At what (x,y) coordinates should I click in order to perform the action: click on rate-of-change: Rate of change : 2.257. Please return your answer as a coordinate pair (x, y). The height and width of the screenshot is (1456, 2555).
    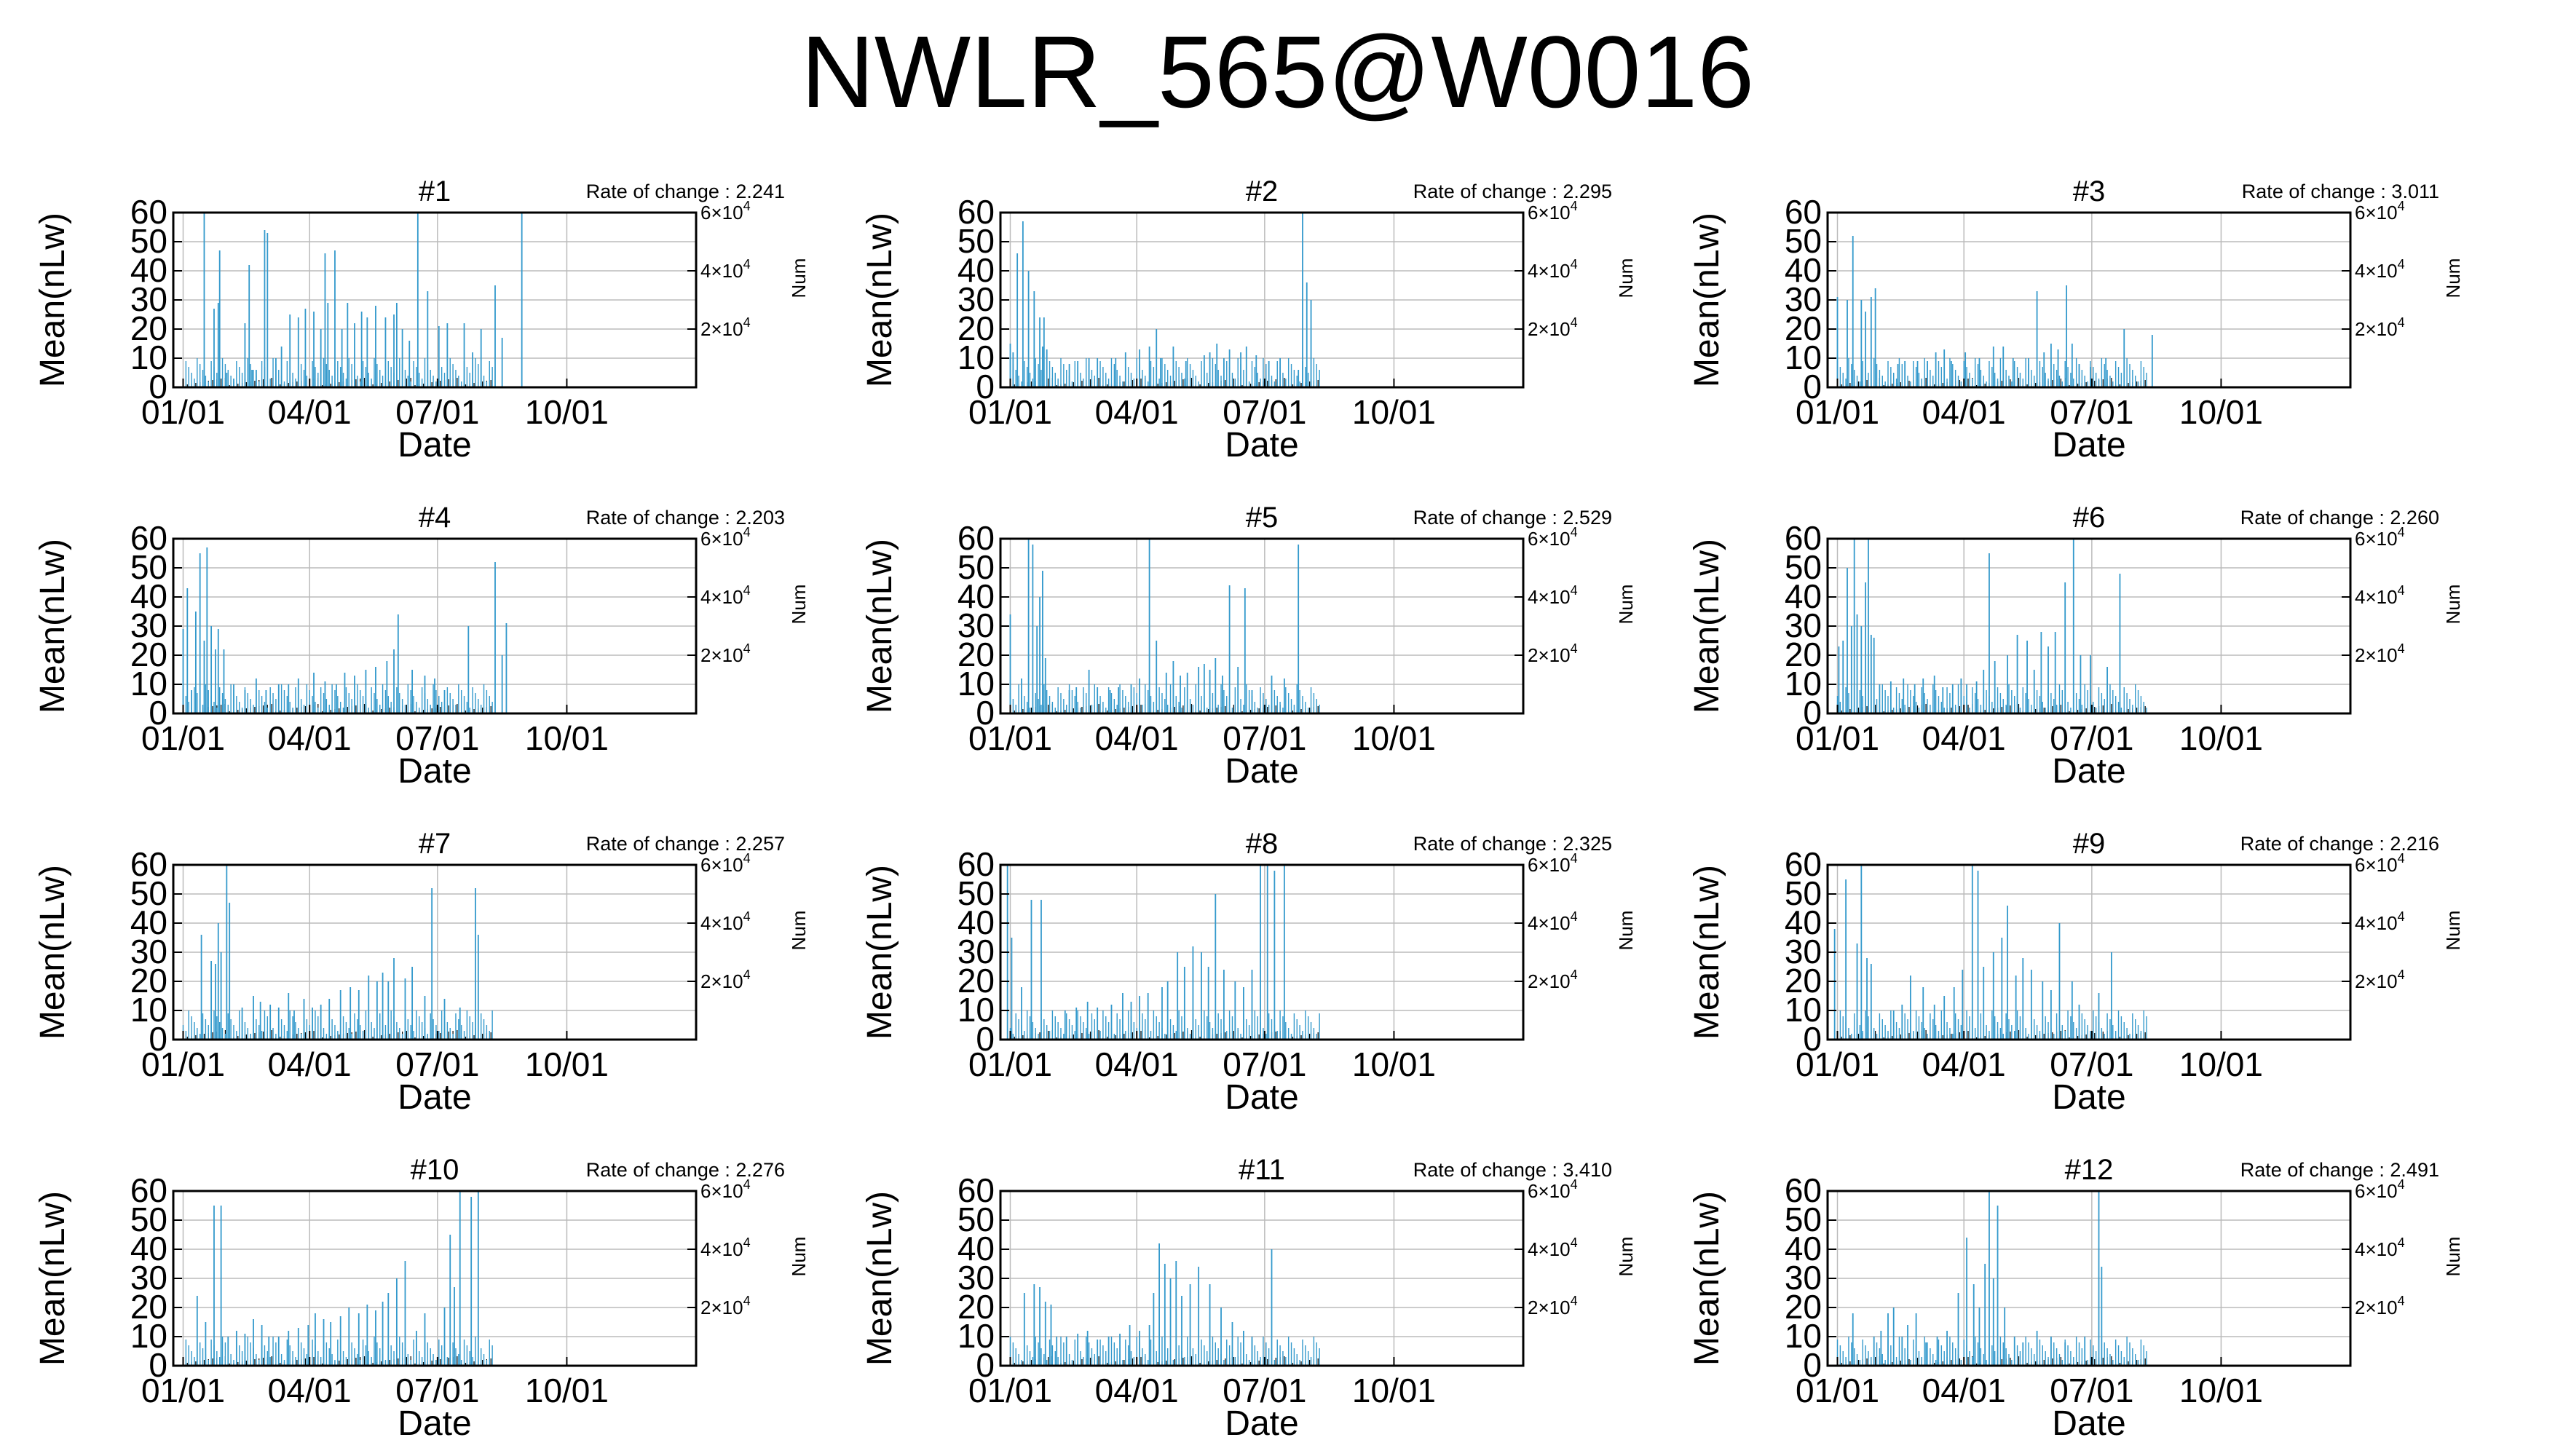
    Looking at the image, I should click on (685, 844).